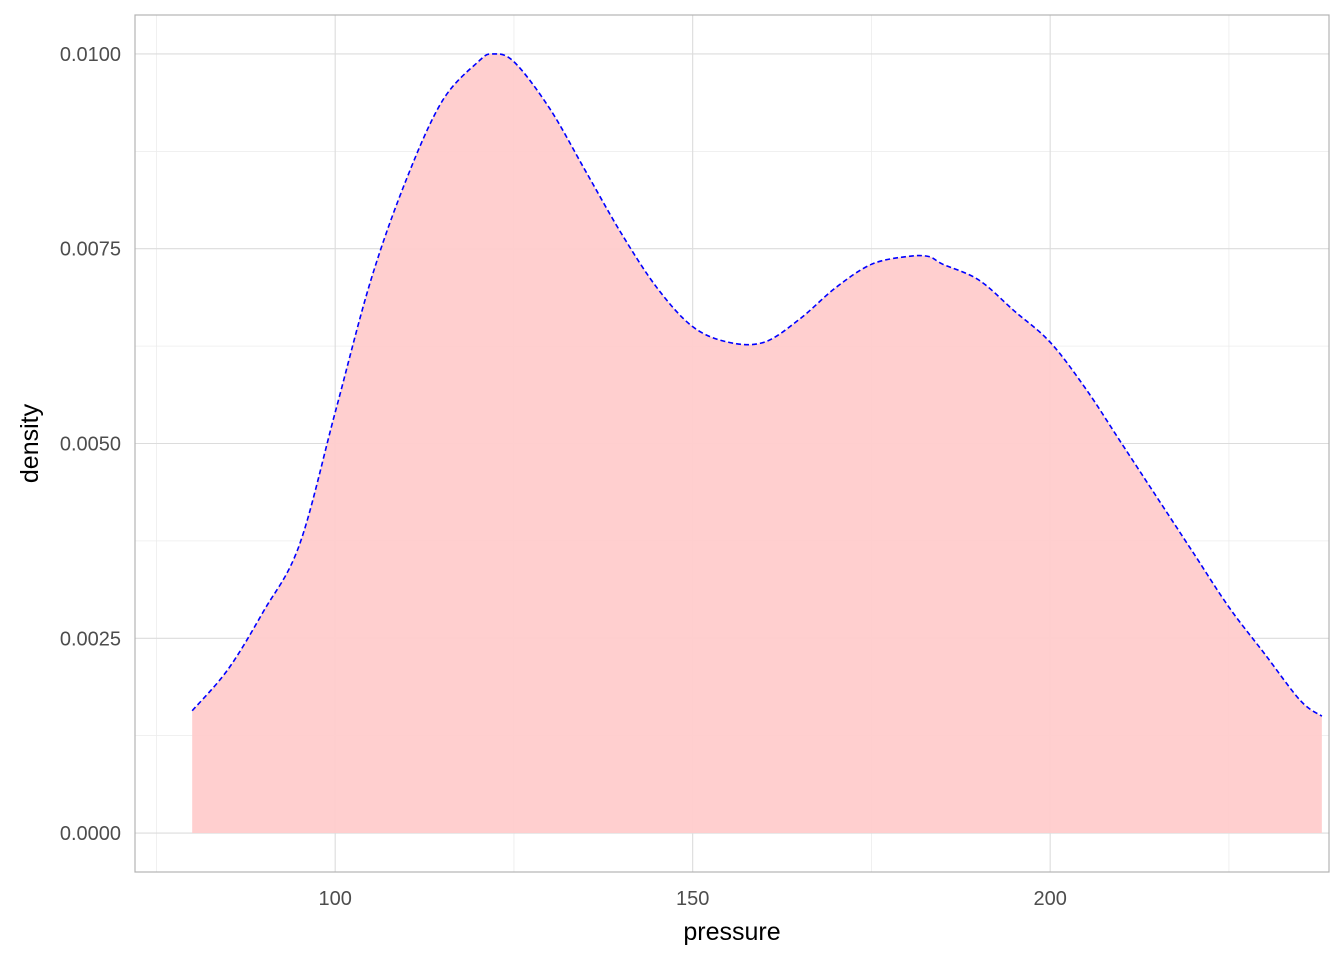  I want to click on y-tick-label: 0.0075, so click(90, 250).